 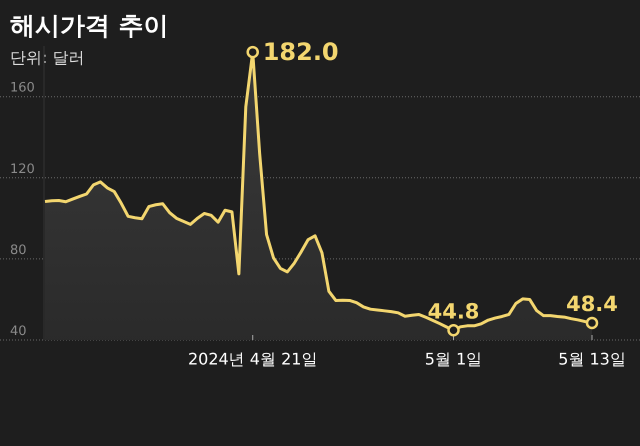 What do you see at coordinates (22, 88) in the screenshot?
I see `y-tick-label: 160` at bounding box center [22, 88].